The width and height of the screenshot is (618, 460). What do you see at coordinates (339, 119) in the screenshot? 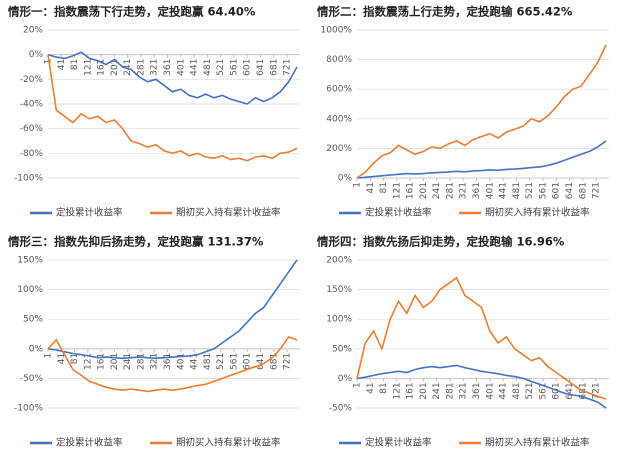
I see `y-tick-label: 400%` at bounding box center [339, 119].